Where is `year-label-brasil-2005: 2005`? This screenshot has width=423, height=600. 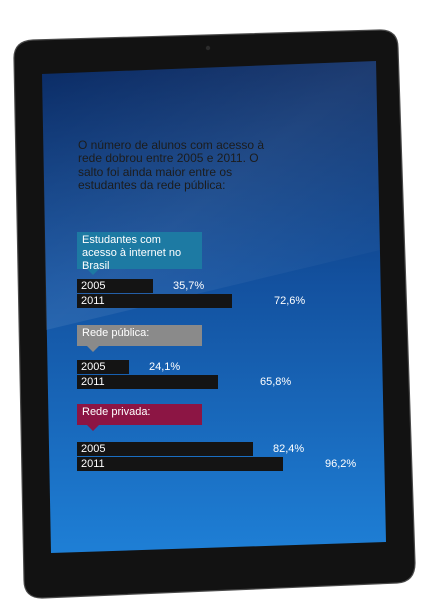 year-label-brasil-2005: 2005 is located at coordinates (93, 286).